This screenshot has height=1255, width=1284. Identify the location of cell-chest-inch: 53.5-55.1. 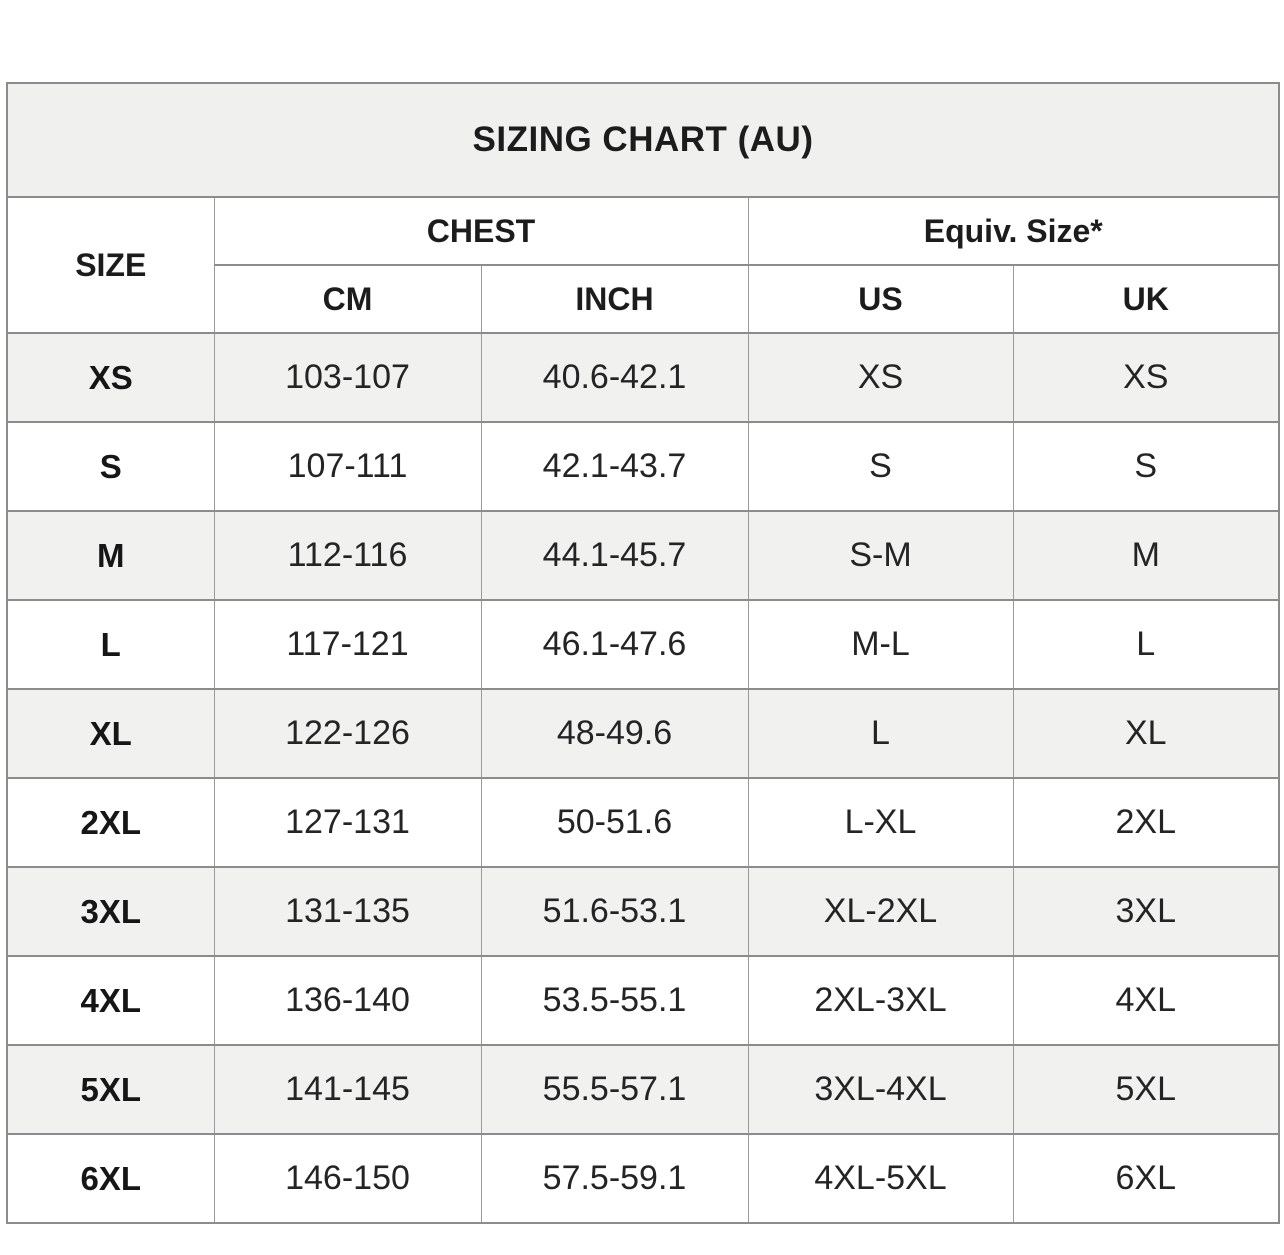
(614, 1000).